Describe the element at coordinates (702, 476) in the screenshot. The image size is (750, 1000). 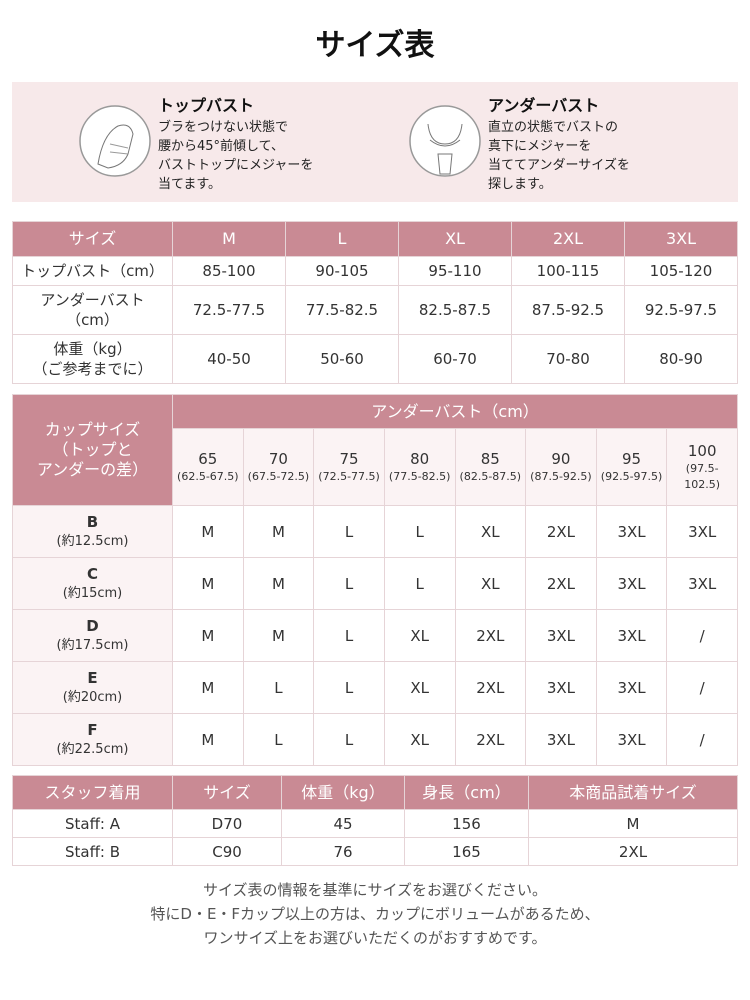
I see `column-range: (97.5- 102.5)` at that location.